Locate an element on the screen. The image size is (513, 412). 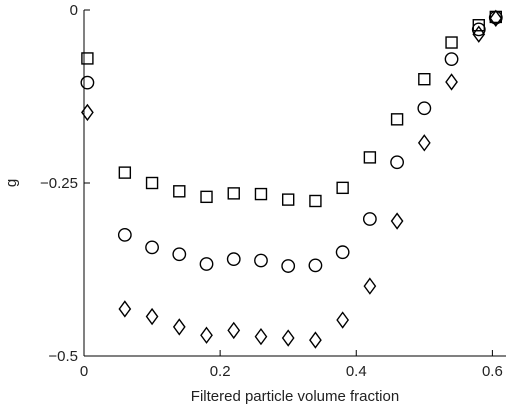
y-tick-label: −0.5 is located at coordinates (63, 356).